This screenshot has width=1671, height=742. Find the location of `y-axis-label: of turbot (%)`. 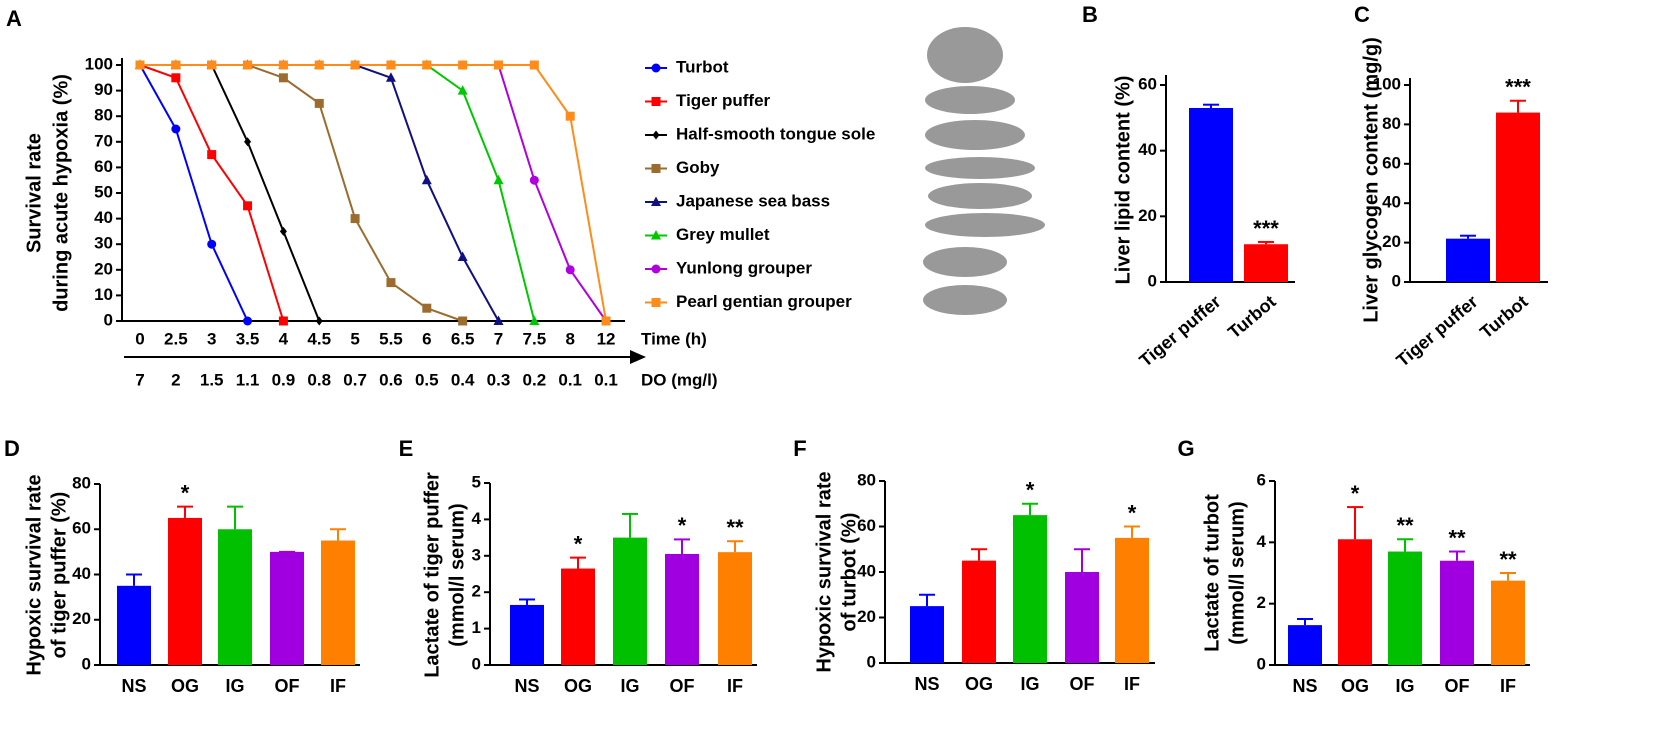

y-axis-label: of turbot (%) is located at coordinates (849, 572).